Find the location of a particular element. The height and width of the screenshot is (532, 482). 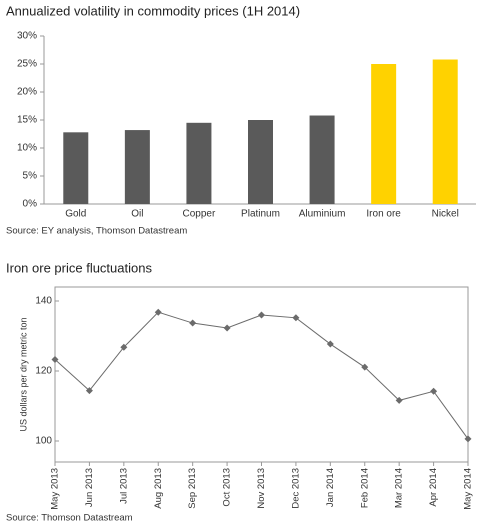

y-tick-label: 5% is located at coordinates (30, 176).